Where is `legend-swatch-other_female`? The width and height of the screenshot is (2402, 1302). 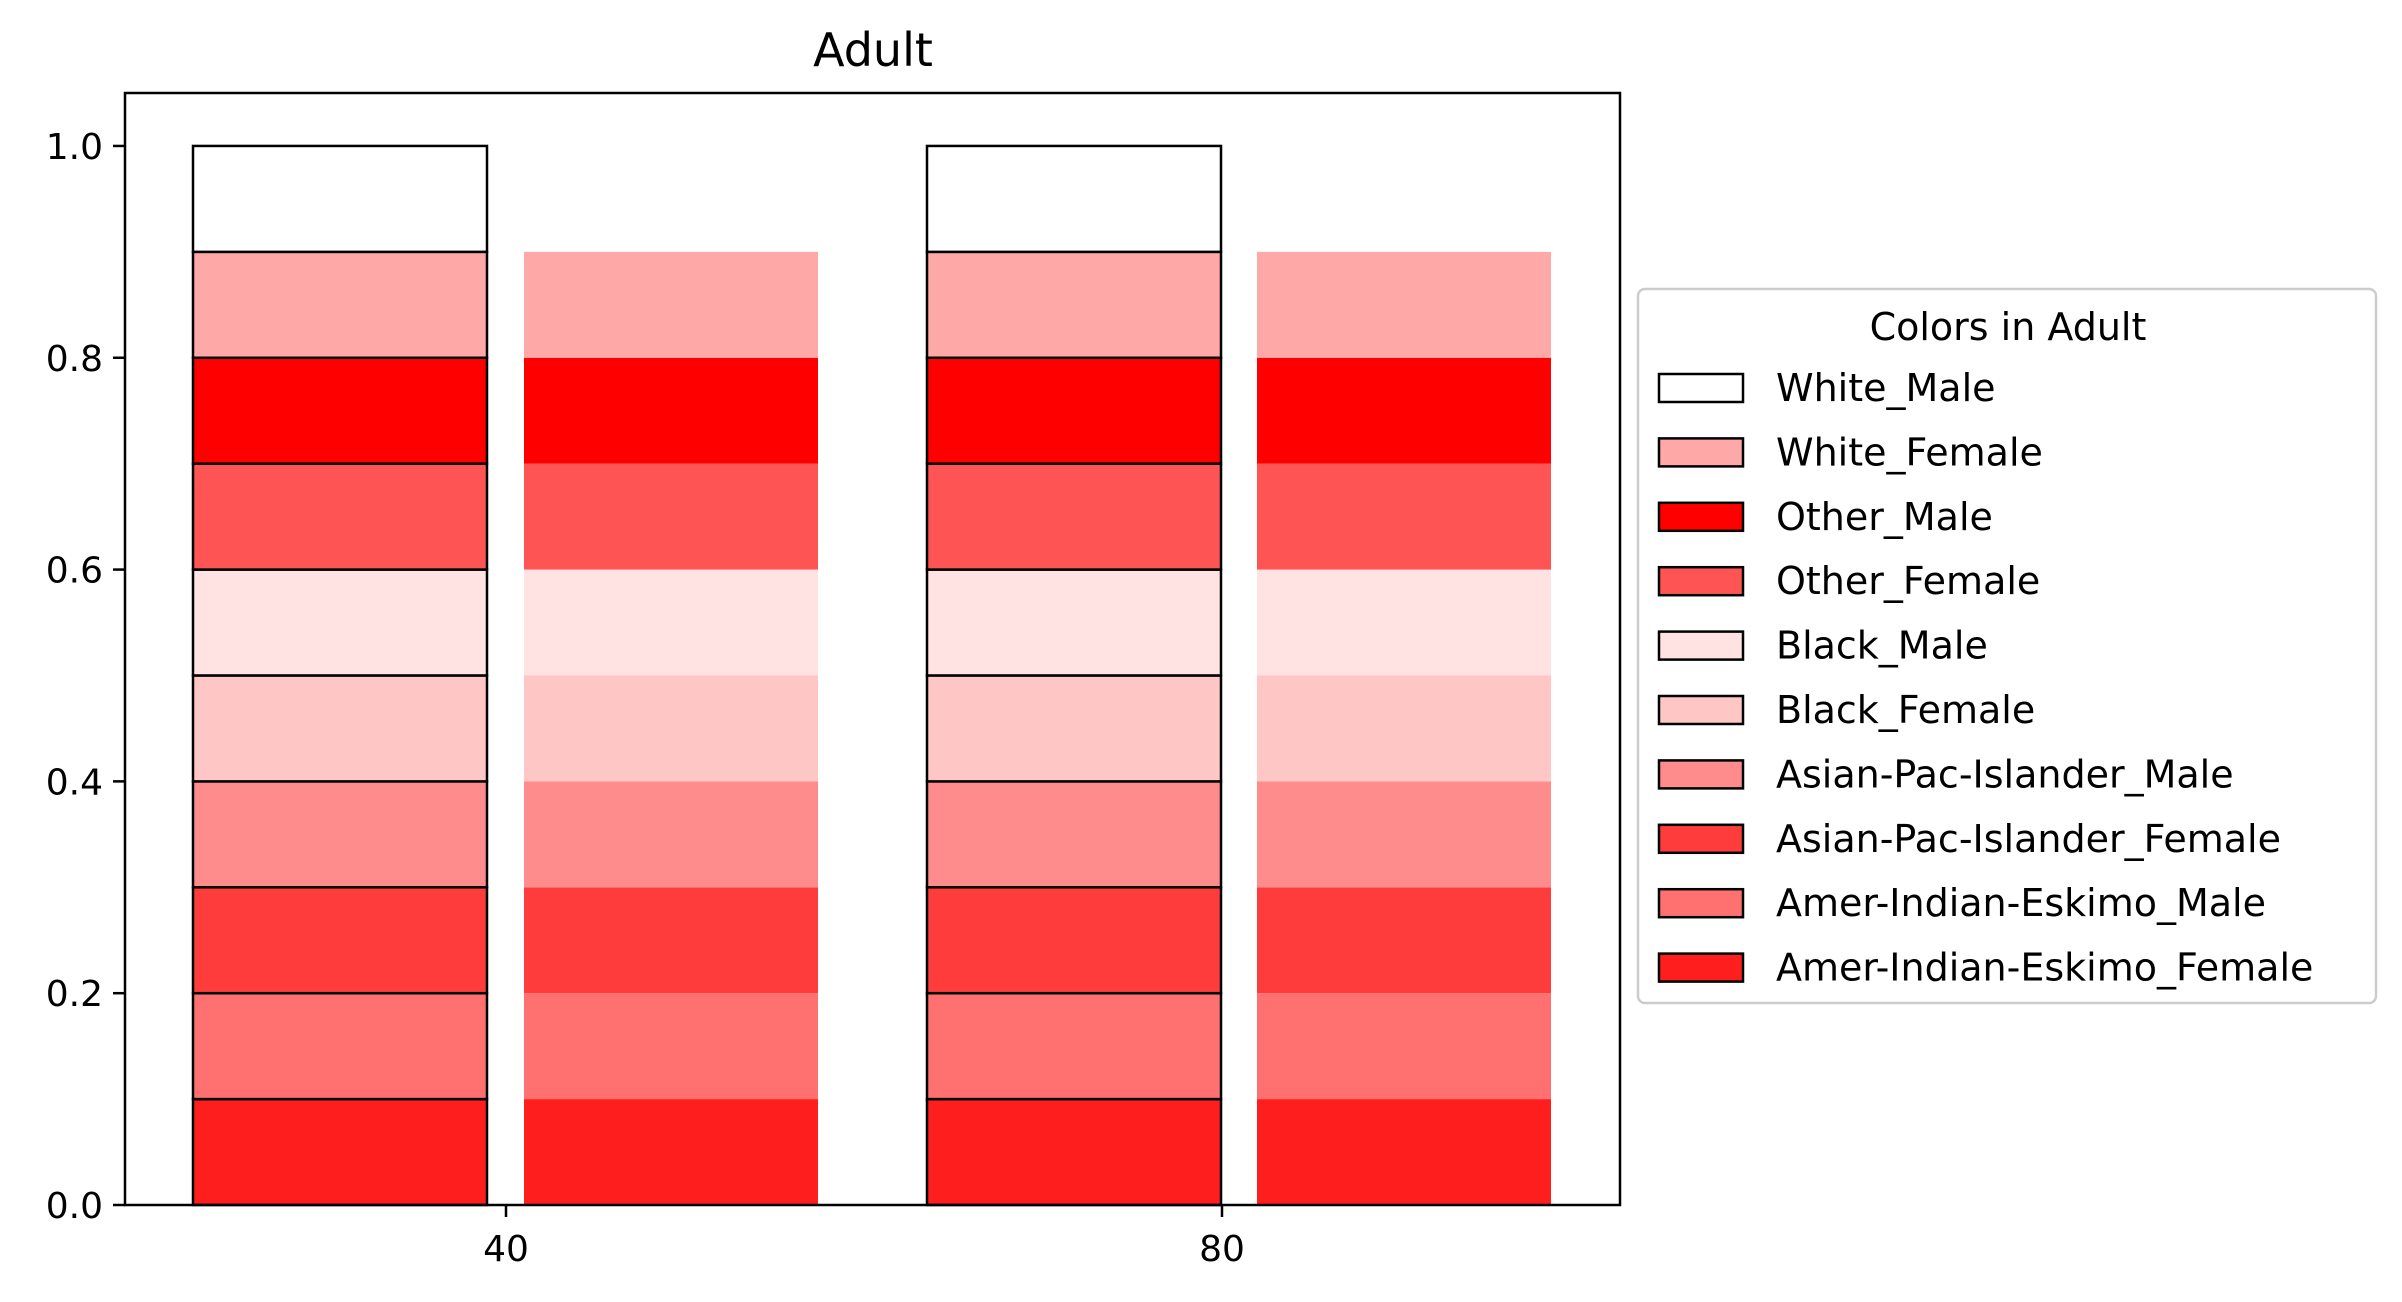
legend-swatch-other_female is located at coordinates (1701, 581).